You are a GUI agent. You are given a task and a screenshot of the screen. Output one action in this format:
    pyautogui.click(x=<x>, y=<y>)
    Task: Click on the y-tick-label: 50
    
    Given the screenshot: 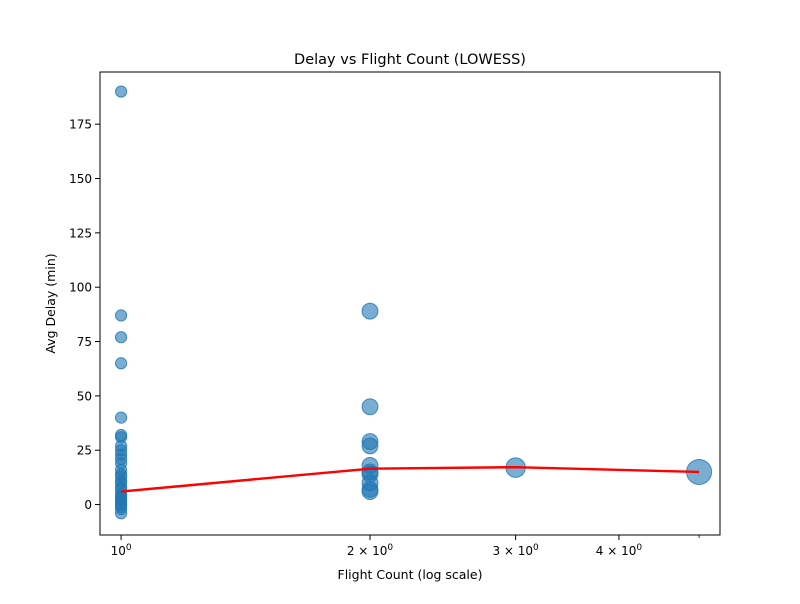 What is the action you would take?
    pyautogui.click(x=84, y=396)
    